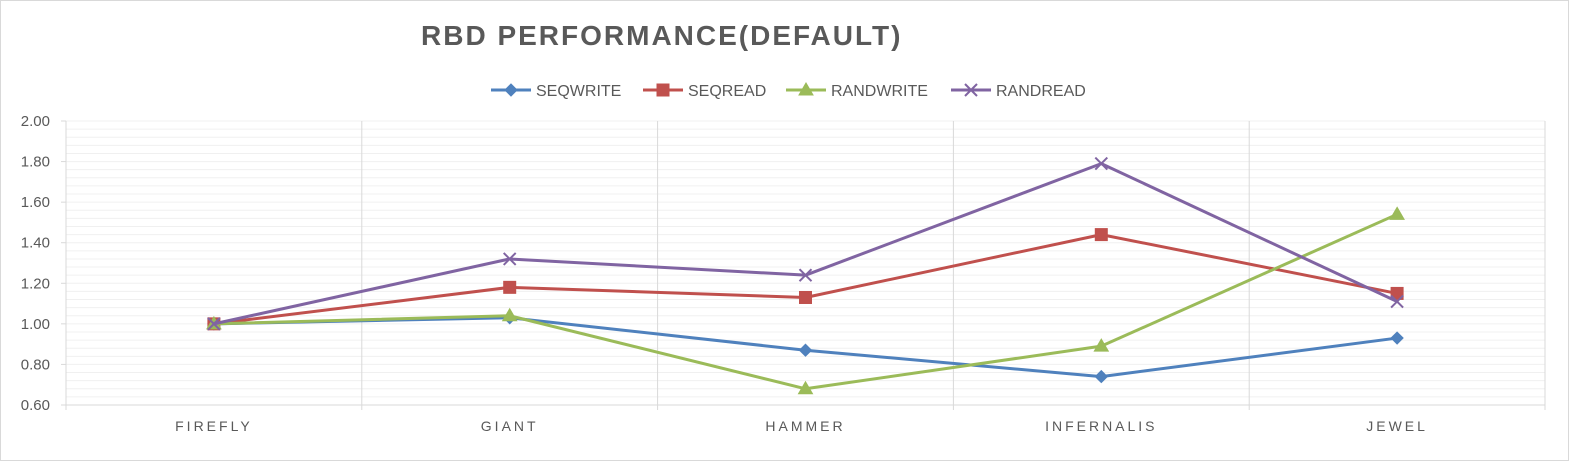 The height and width of the screenshot is (461, 1569). What do you see at coordinates (35, 405) in the screenshot?
I see `y-tick-label: 0.60` at bounding box center [35, 405].